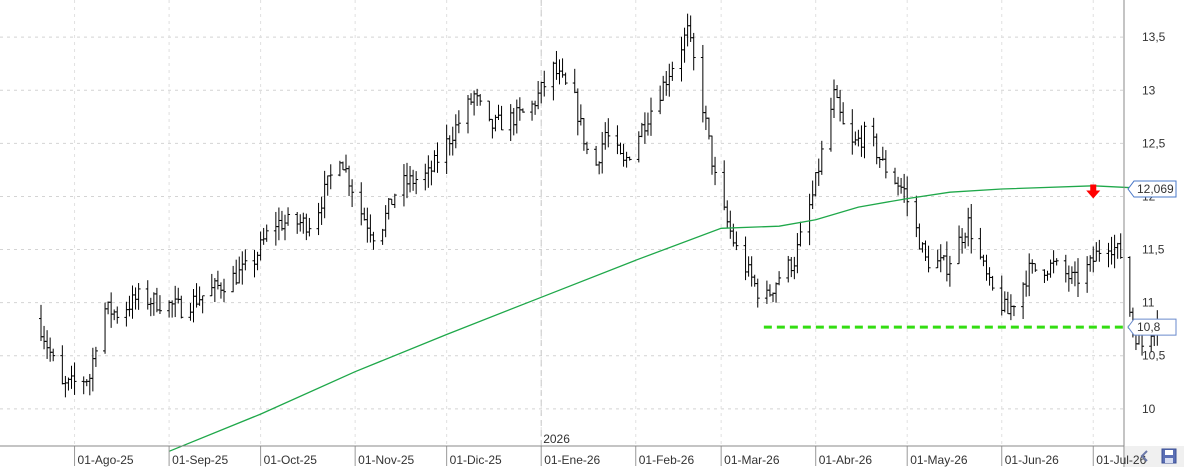 This screenshot has width=1184, height=472. I want to click on x-tick-label: 01-Jun-26, so click(1032, 460).